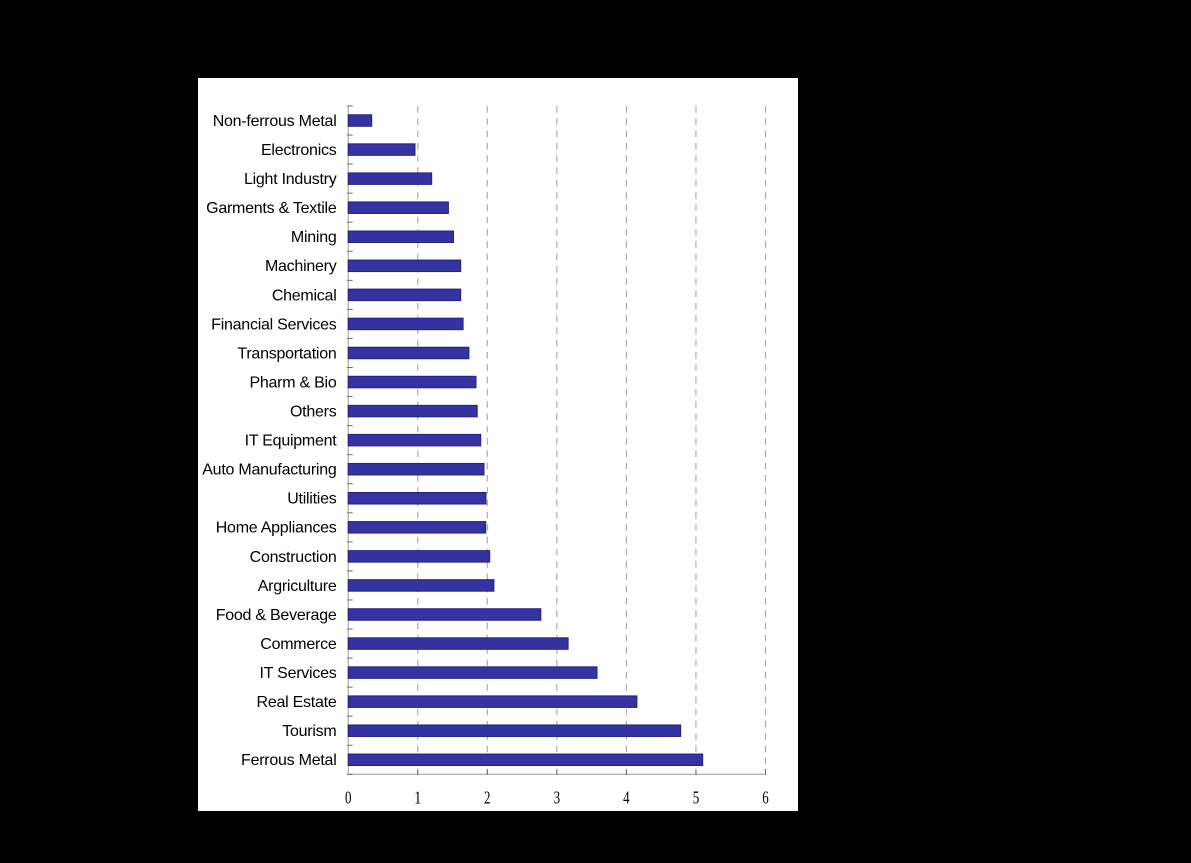  Describe the element at coordinates (304, 295) in the screenshot. I see `svg-text: Chemical` at that location.